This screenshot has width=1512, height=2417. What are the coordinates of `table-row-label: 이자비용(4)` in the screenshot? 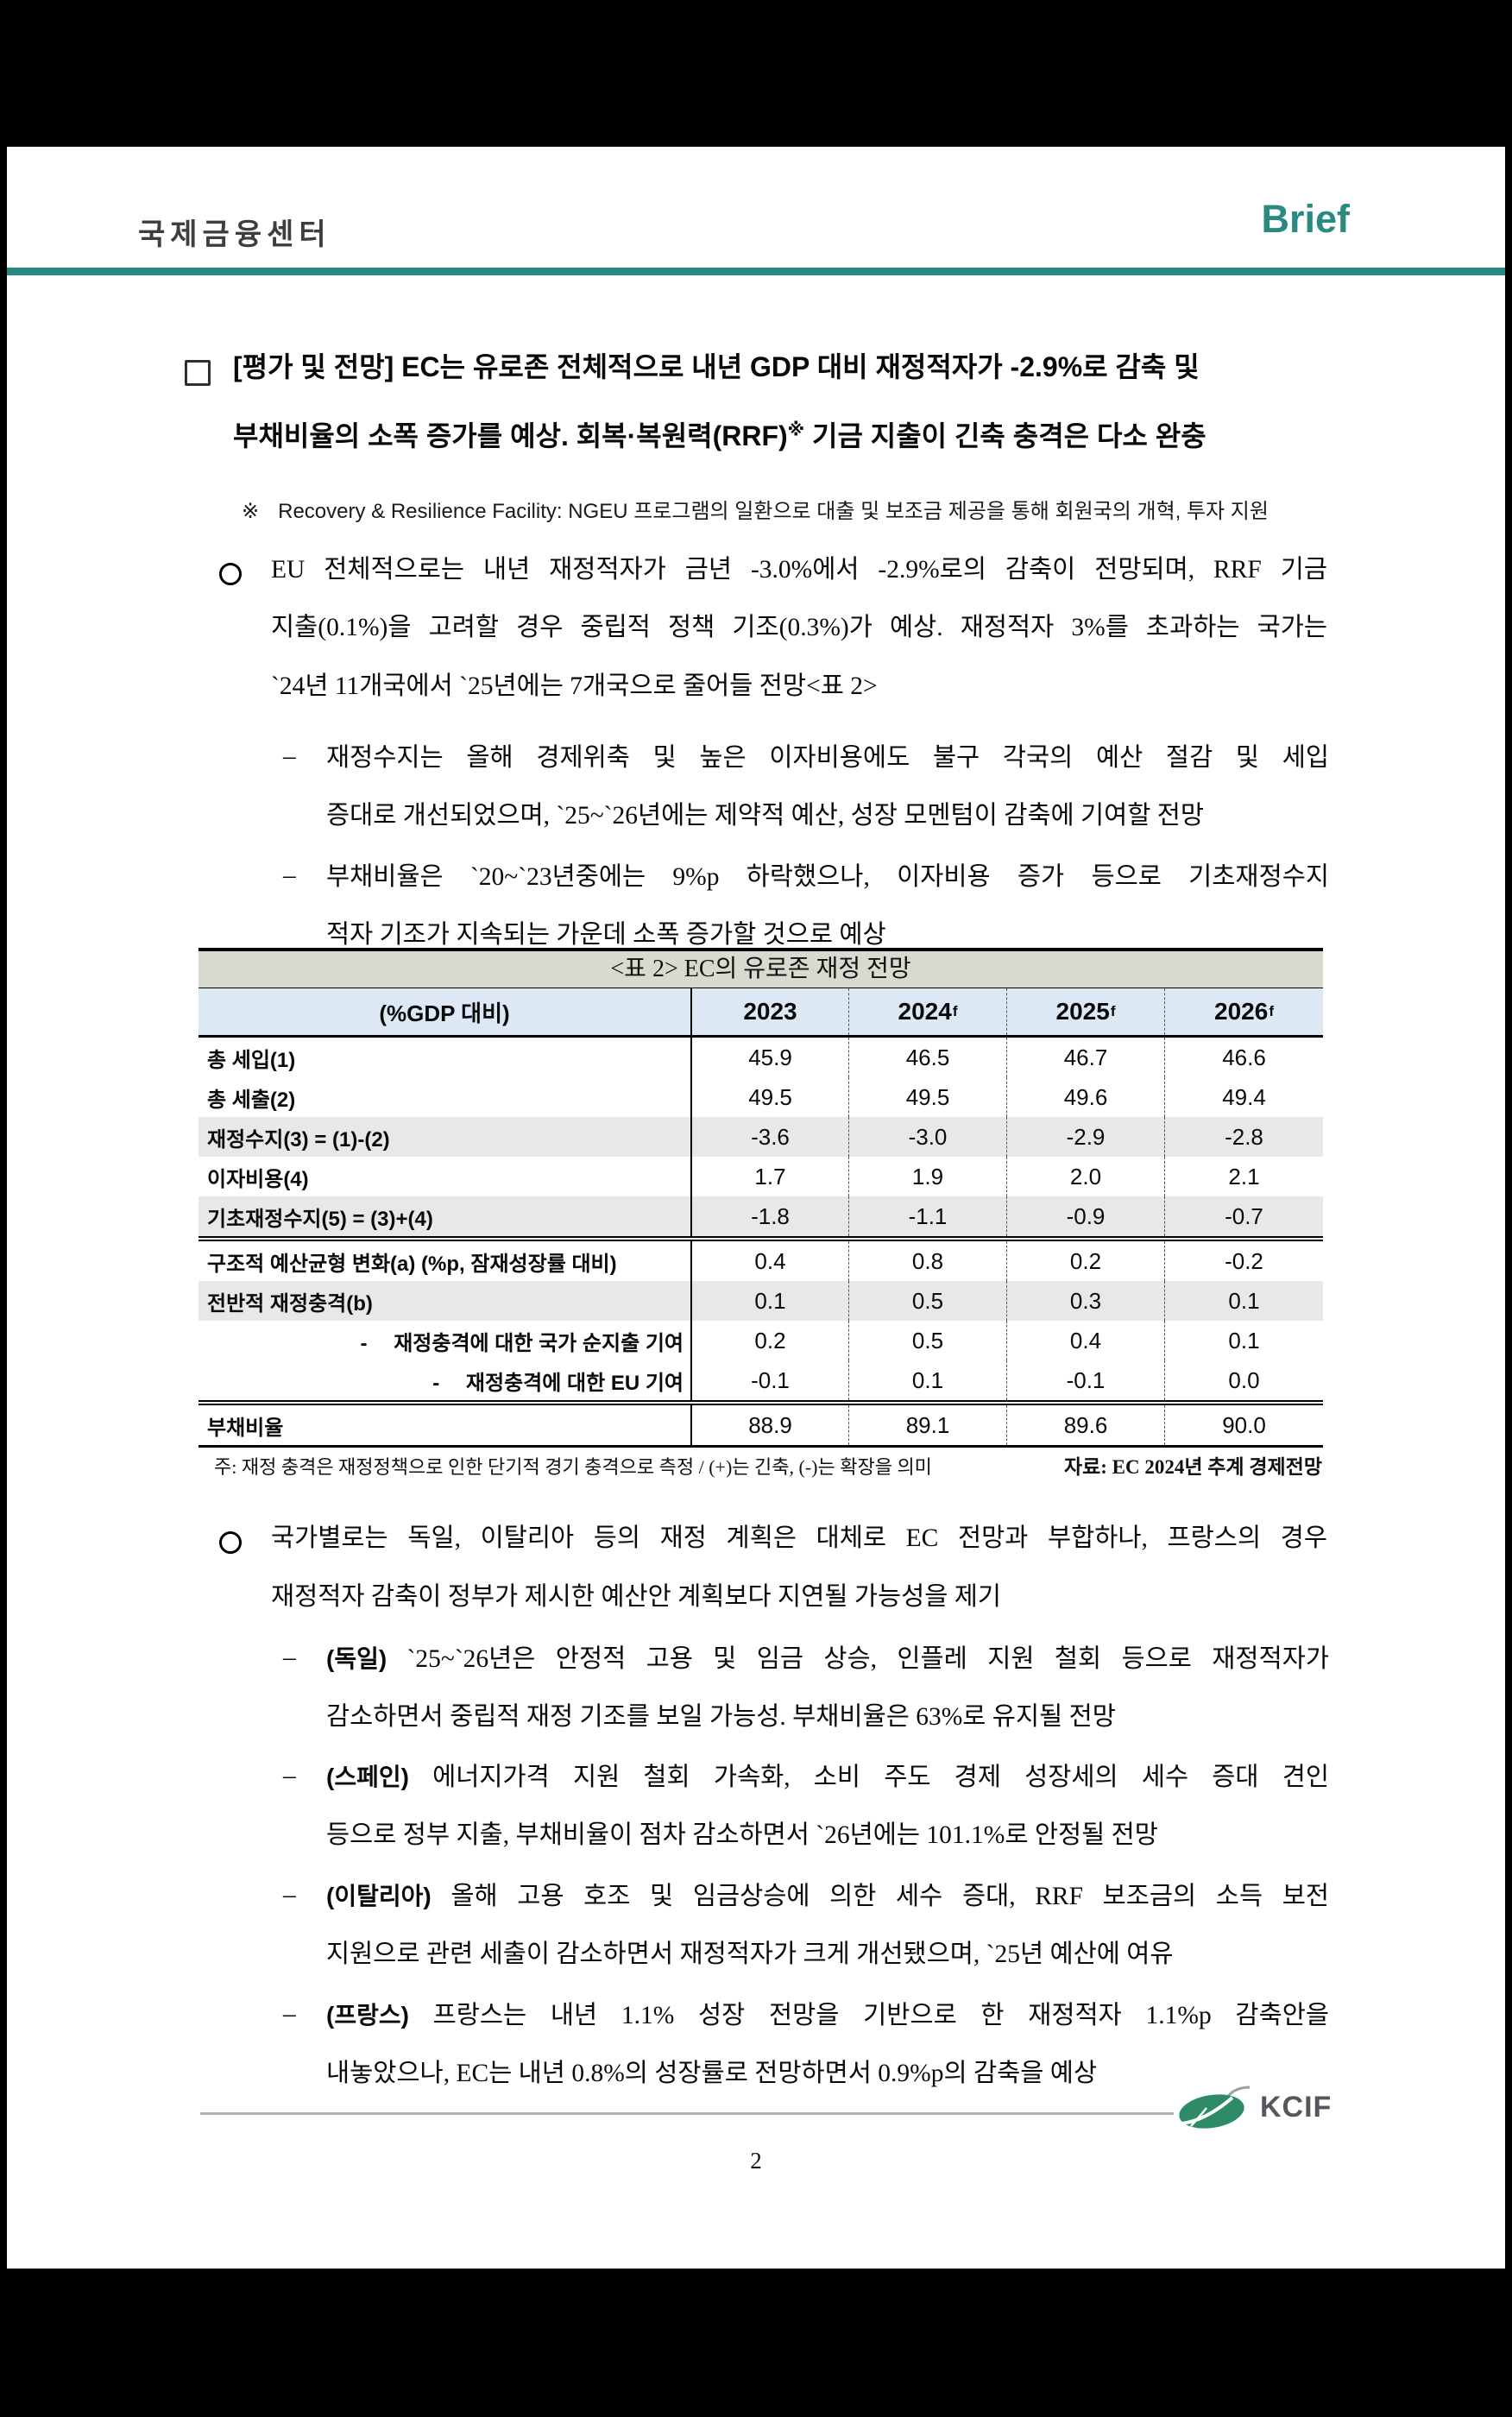 It's located at (258, 1179).